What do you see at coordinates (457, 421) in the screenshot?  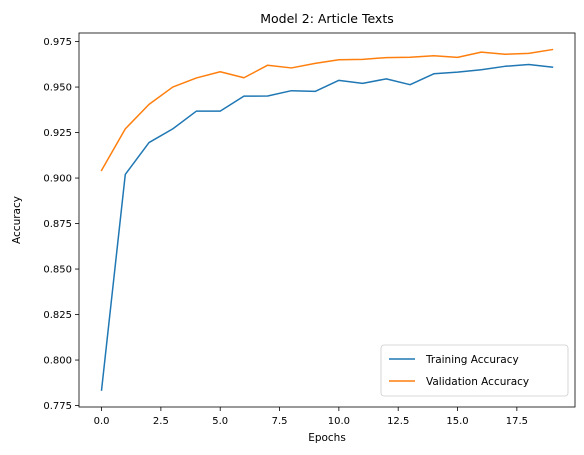 I see `x-tick-label: 15.0` at bounding box center [457, 421].